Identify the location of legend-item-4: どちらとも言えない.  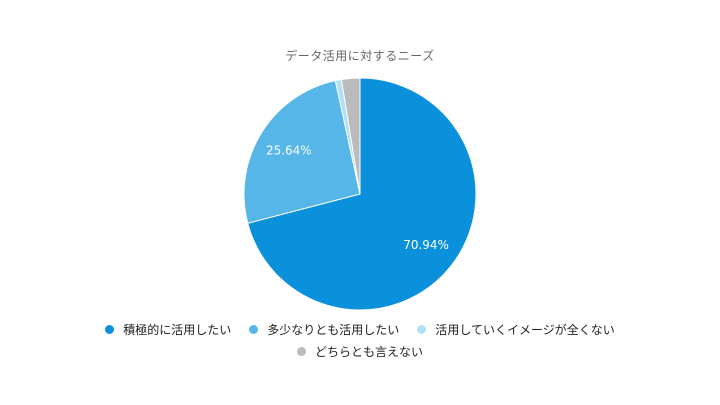
(359, 351).